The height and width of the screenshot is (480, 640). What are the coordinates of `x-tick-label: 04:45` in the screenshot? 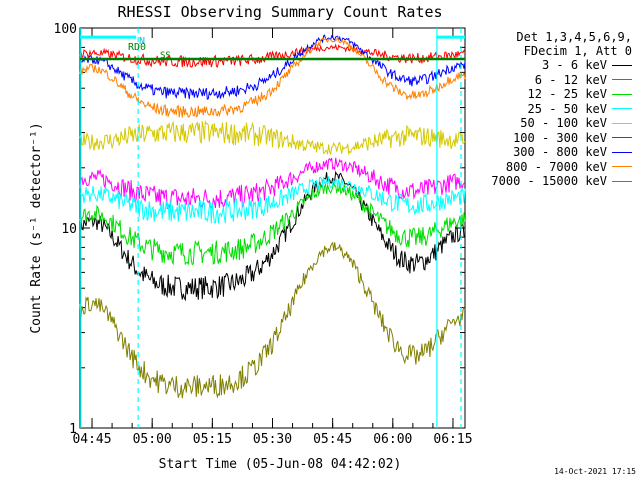 It's located at (91, 439).